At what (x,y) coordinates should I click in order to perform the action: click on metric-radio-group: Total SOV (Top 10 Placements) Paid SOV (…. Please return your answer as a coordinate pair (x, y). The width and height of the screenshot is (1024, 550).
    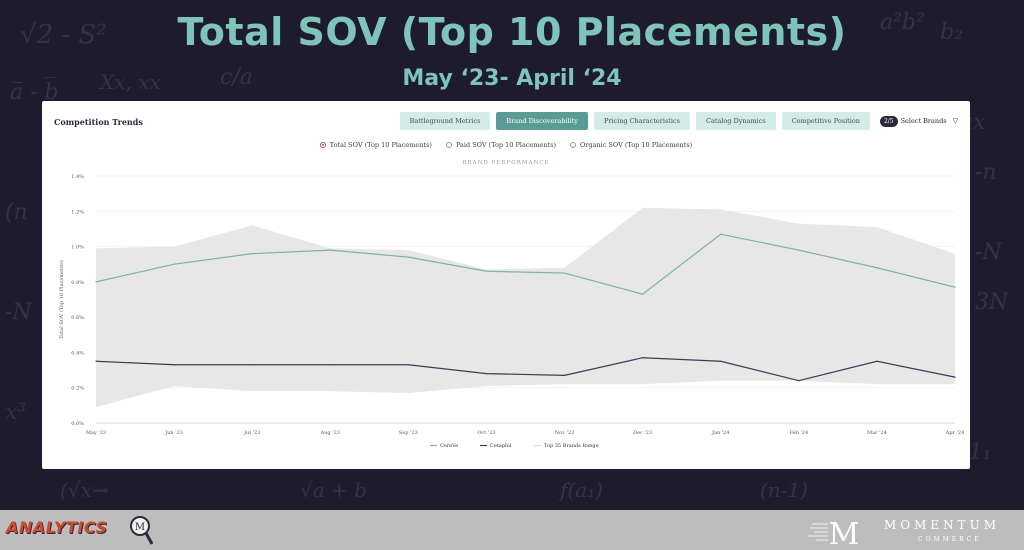
    Looking at the image, I should click on (506, 145).